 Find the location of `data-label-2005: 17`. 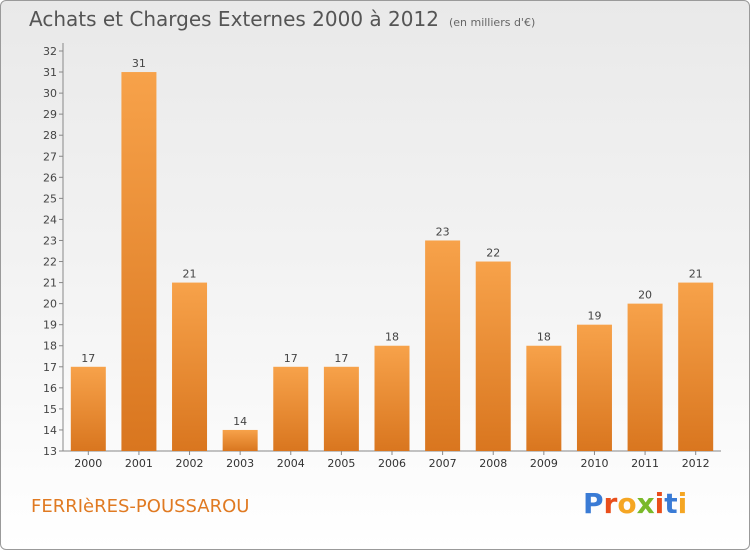

data-label-2005: 17 is located at coordinates (341, 358).